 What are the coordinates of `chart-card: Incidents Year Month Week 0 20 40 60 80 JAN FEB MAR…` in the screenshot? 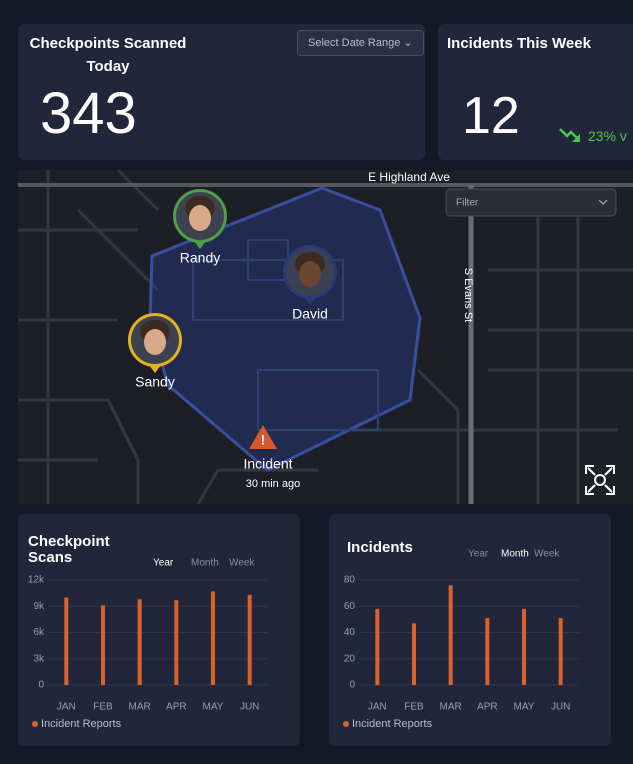 It's located at (470, 630).